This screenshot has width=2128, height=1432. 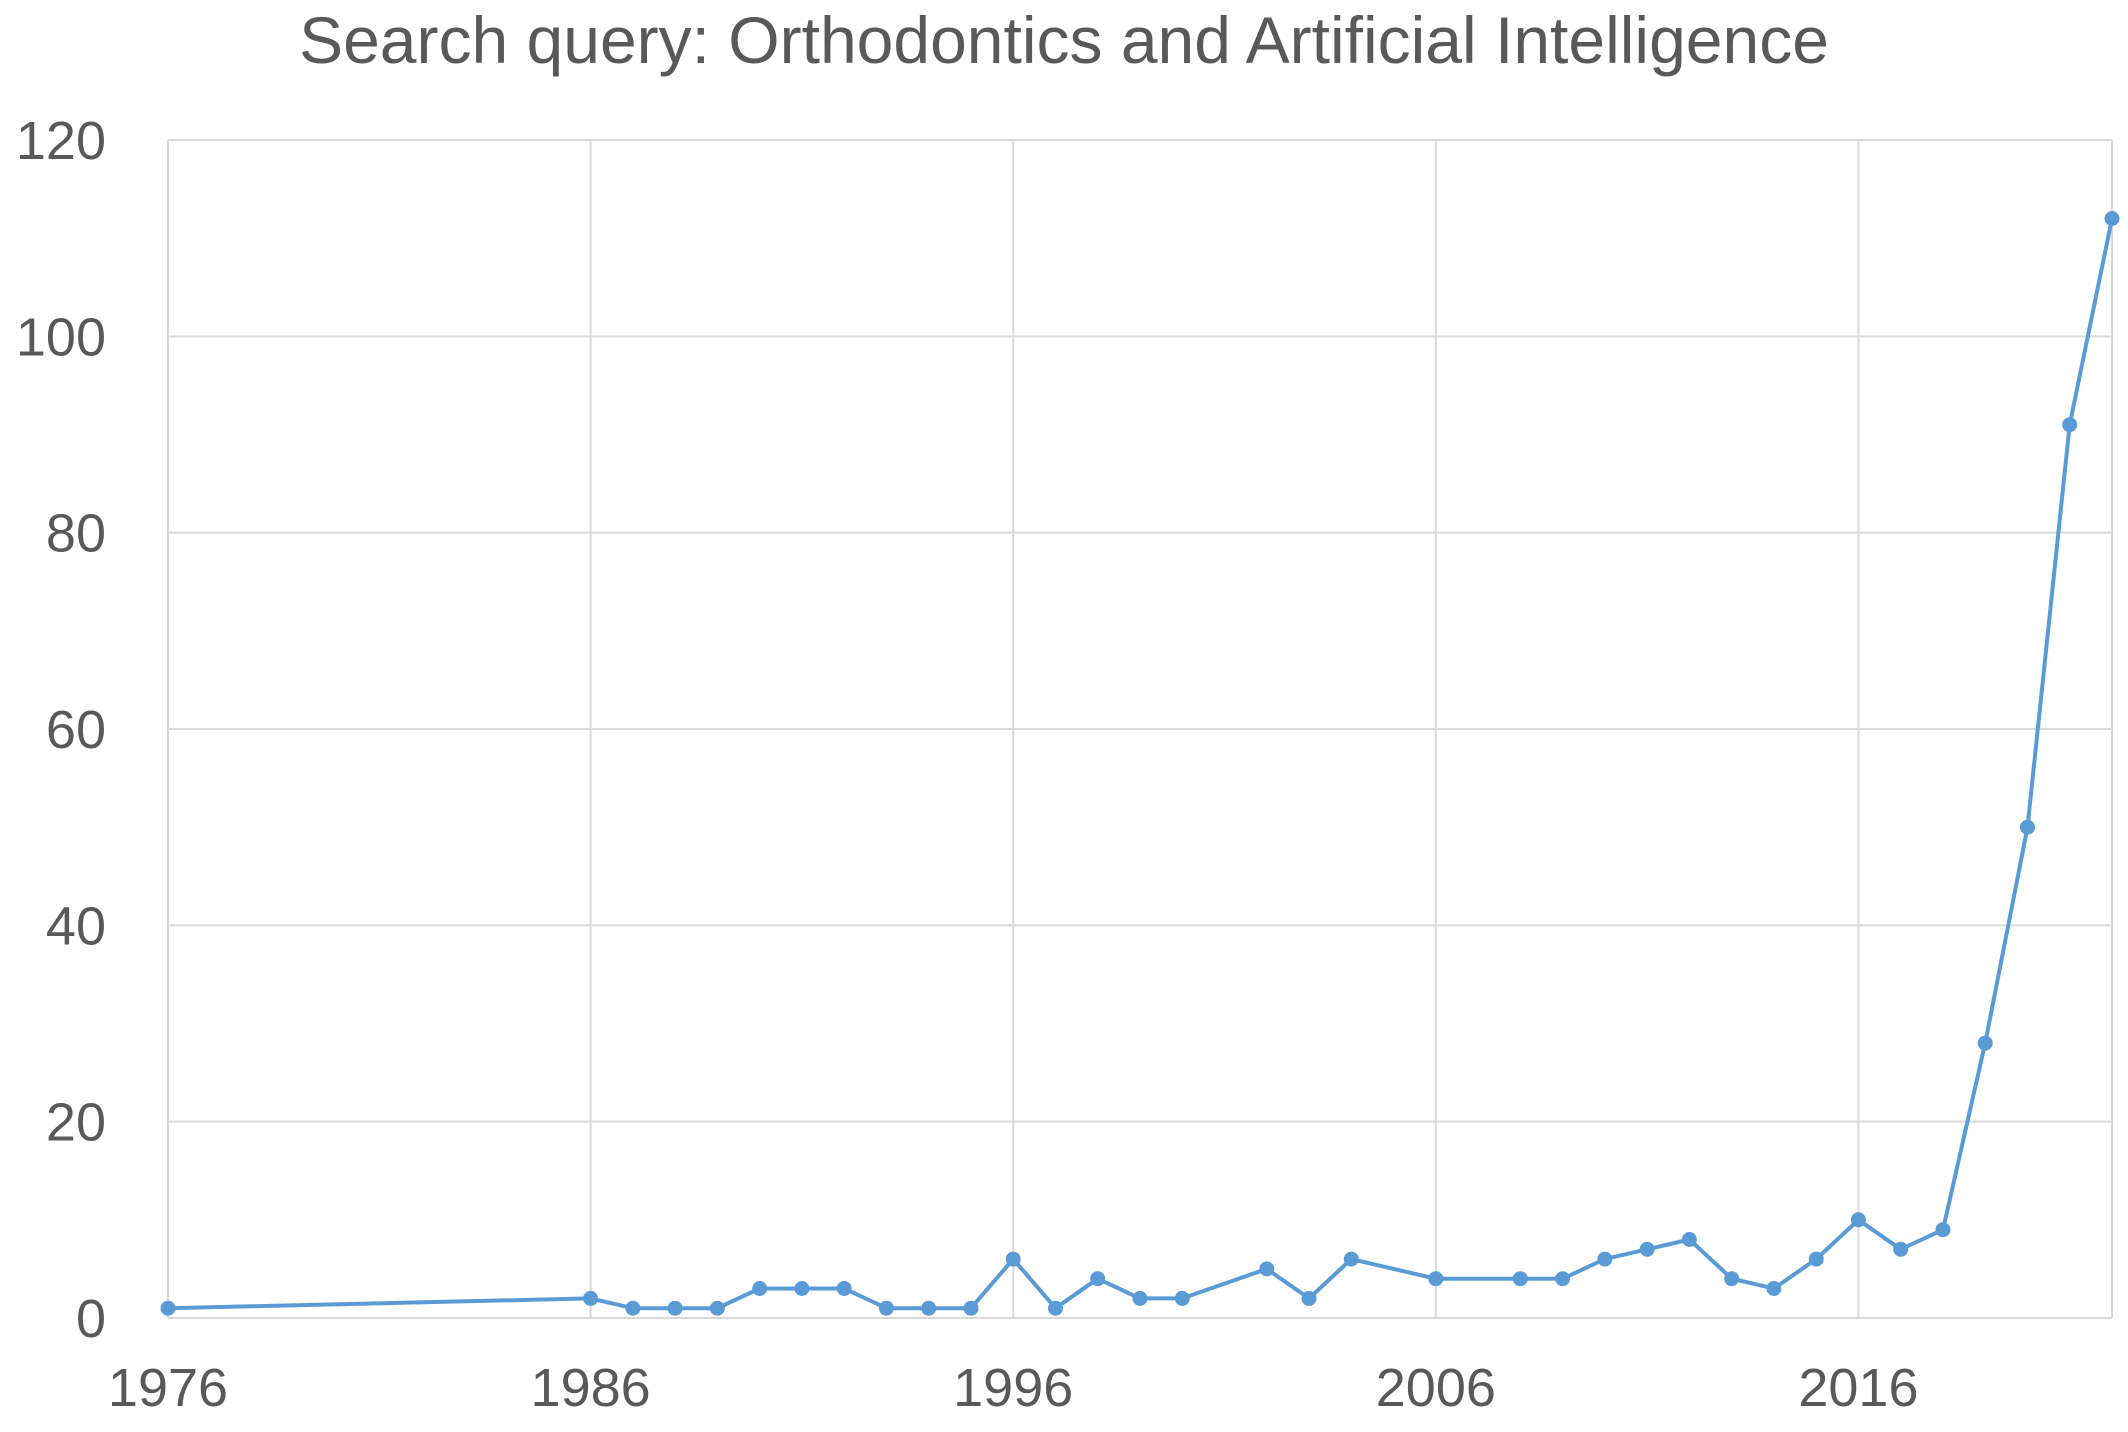 What do you see at coordinates (168, 1388) in the screenshot?
I see `x-tick-label: 1976` at bounding box center [168, 1388].